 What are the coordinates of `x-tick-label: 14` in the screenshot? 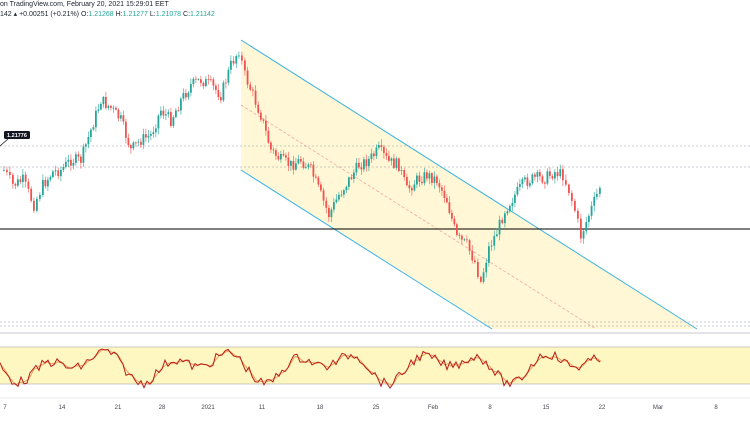 It's located at (62, 408).